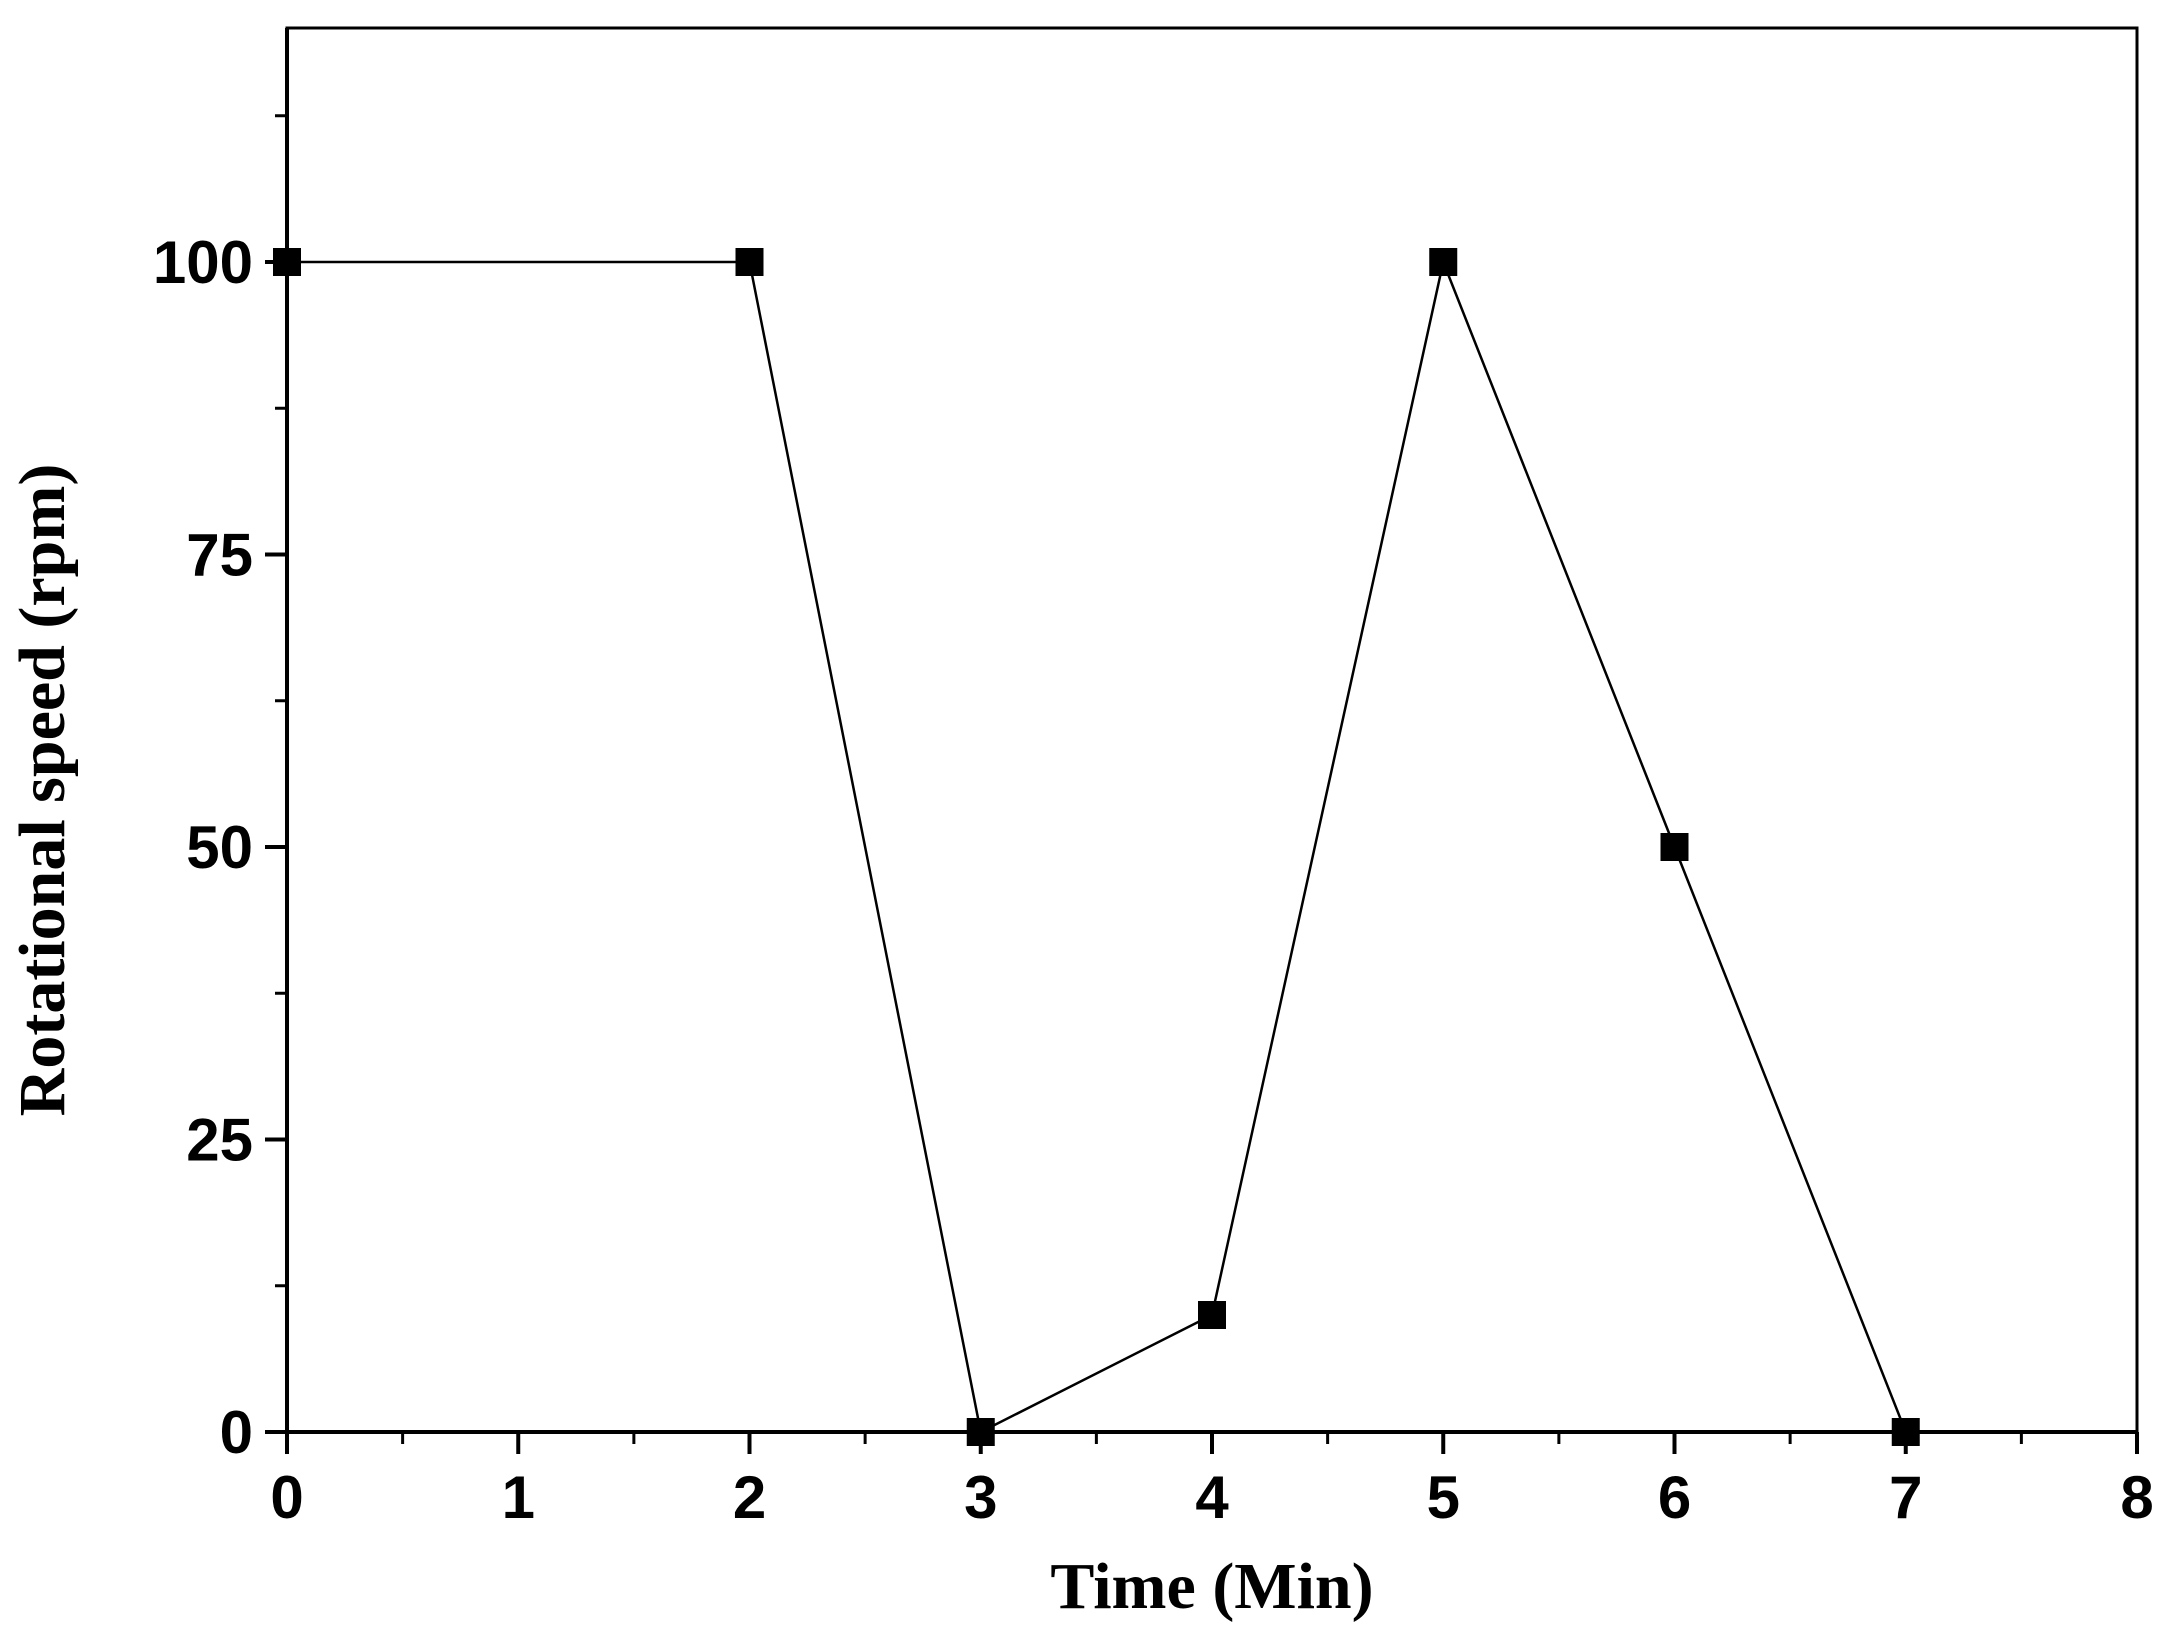 The height and width of the screenshot is (1634, 2171). I want to click on x-tick-label: 4, so click(1212, 1497).